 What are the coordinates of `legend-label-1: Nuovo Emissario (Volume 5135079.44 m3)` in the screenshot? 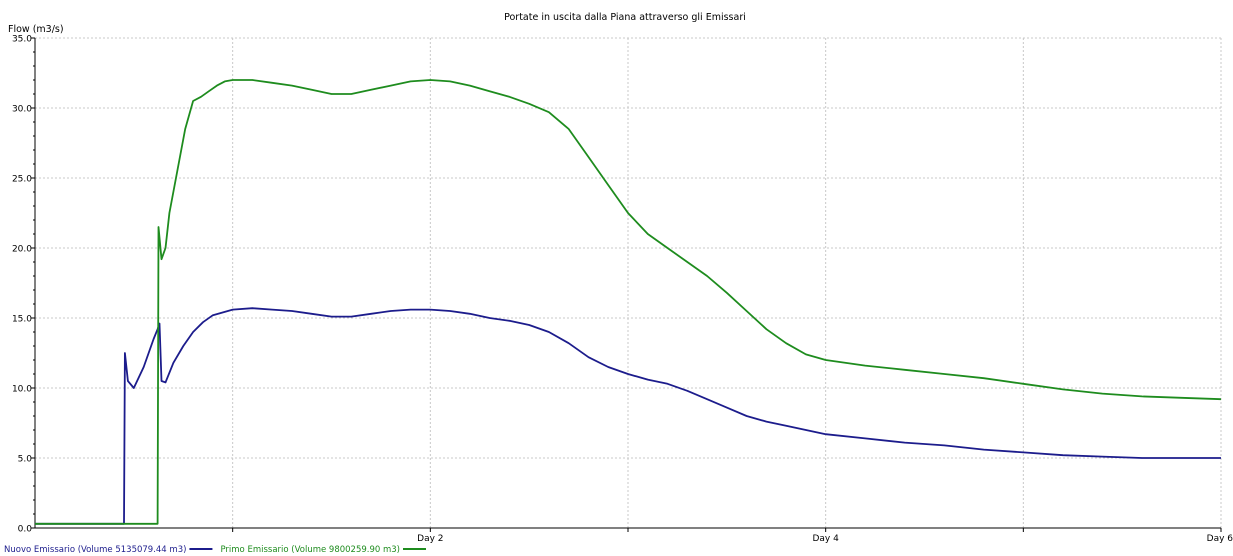 It's located at (95, 550).